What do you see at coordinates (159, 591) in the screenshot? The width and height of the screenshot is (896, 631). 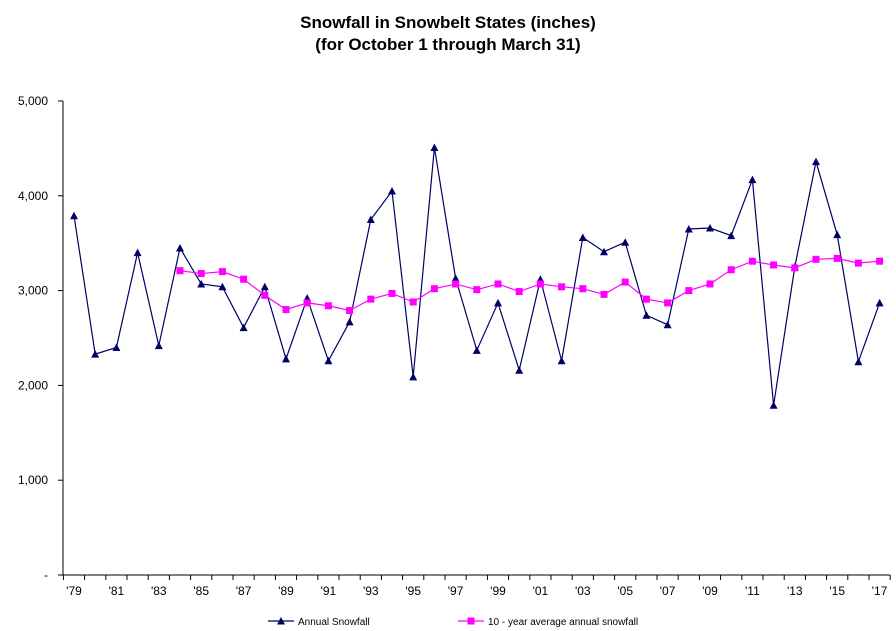 I see `x-tick-label: '83` at bounding box center [159, 591].